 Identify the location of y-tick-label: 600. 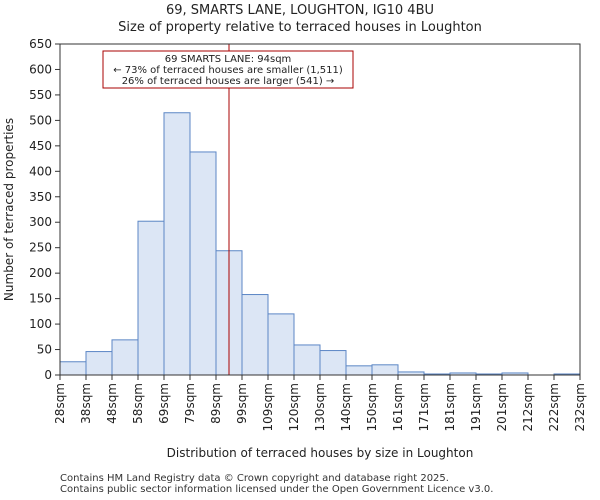
(40, 69).